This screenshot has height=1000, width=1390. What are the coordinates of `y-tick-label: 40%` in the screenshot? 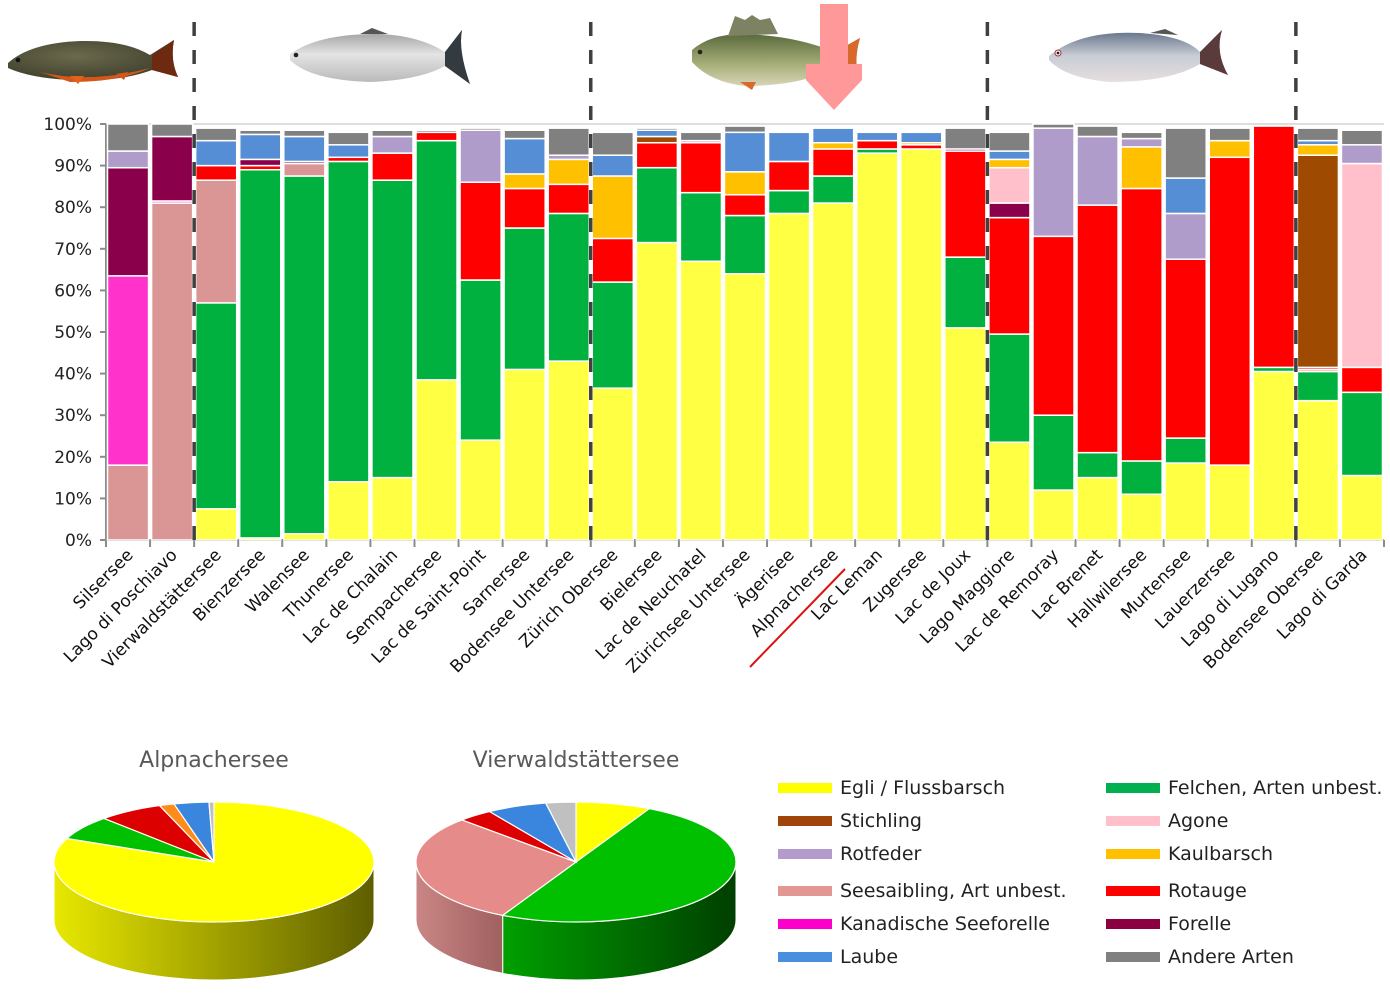 It's located at (73, 375).